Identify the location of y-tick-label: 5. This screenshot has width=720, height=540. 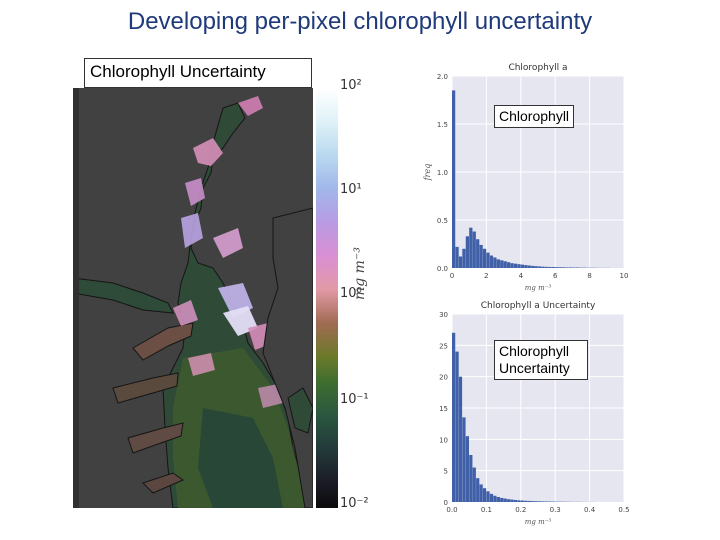
(446, 472).